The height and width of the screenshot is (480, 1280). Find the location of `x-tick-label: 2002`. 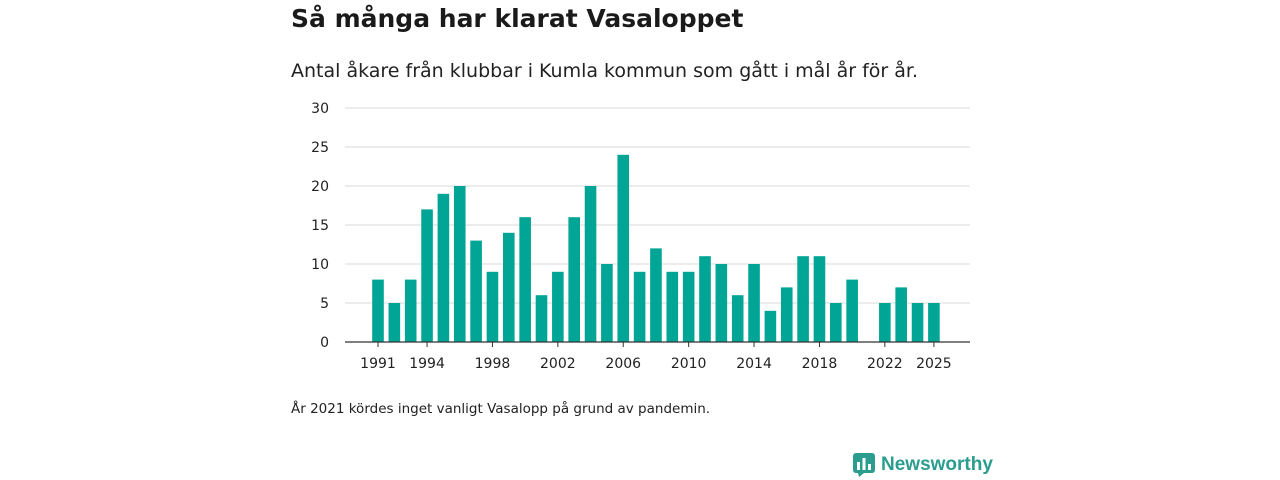

x-tick-label: 2002 is located at coordinates (558, 364).